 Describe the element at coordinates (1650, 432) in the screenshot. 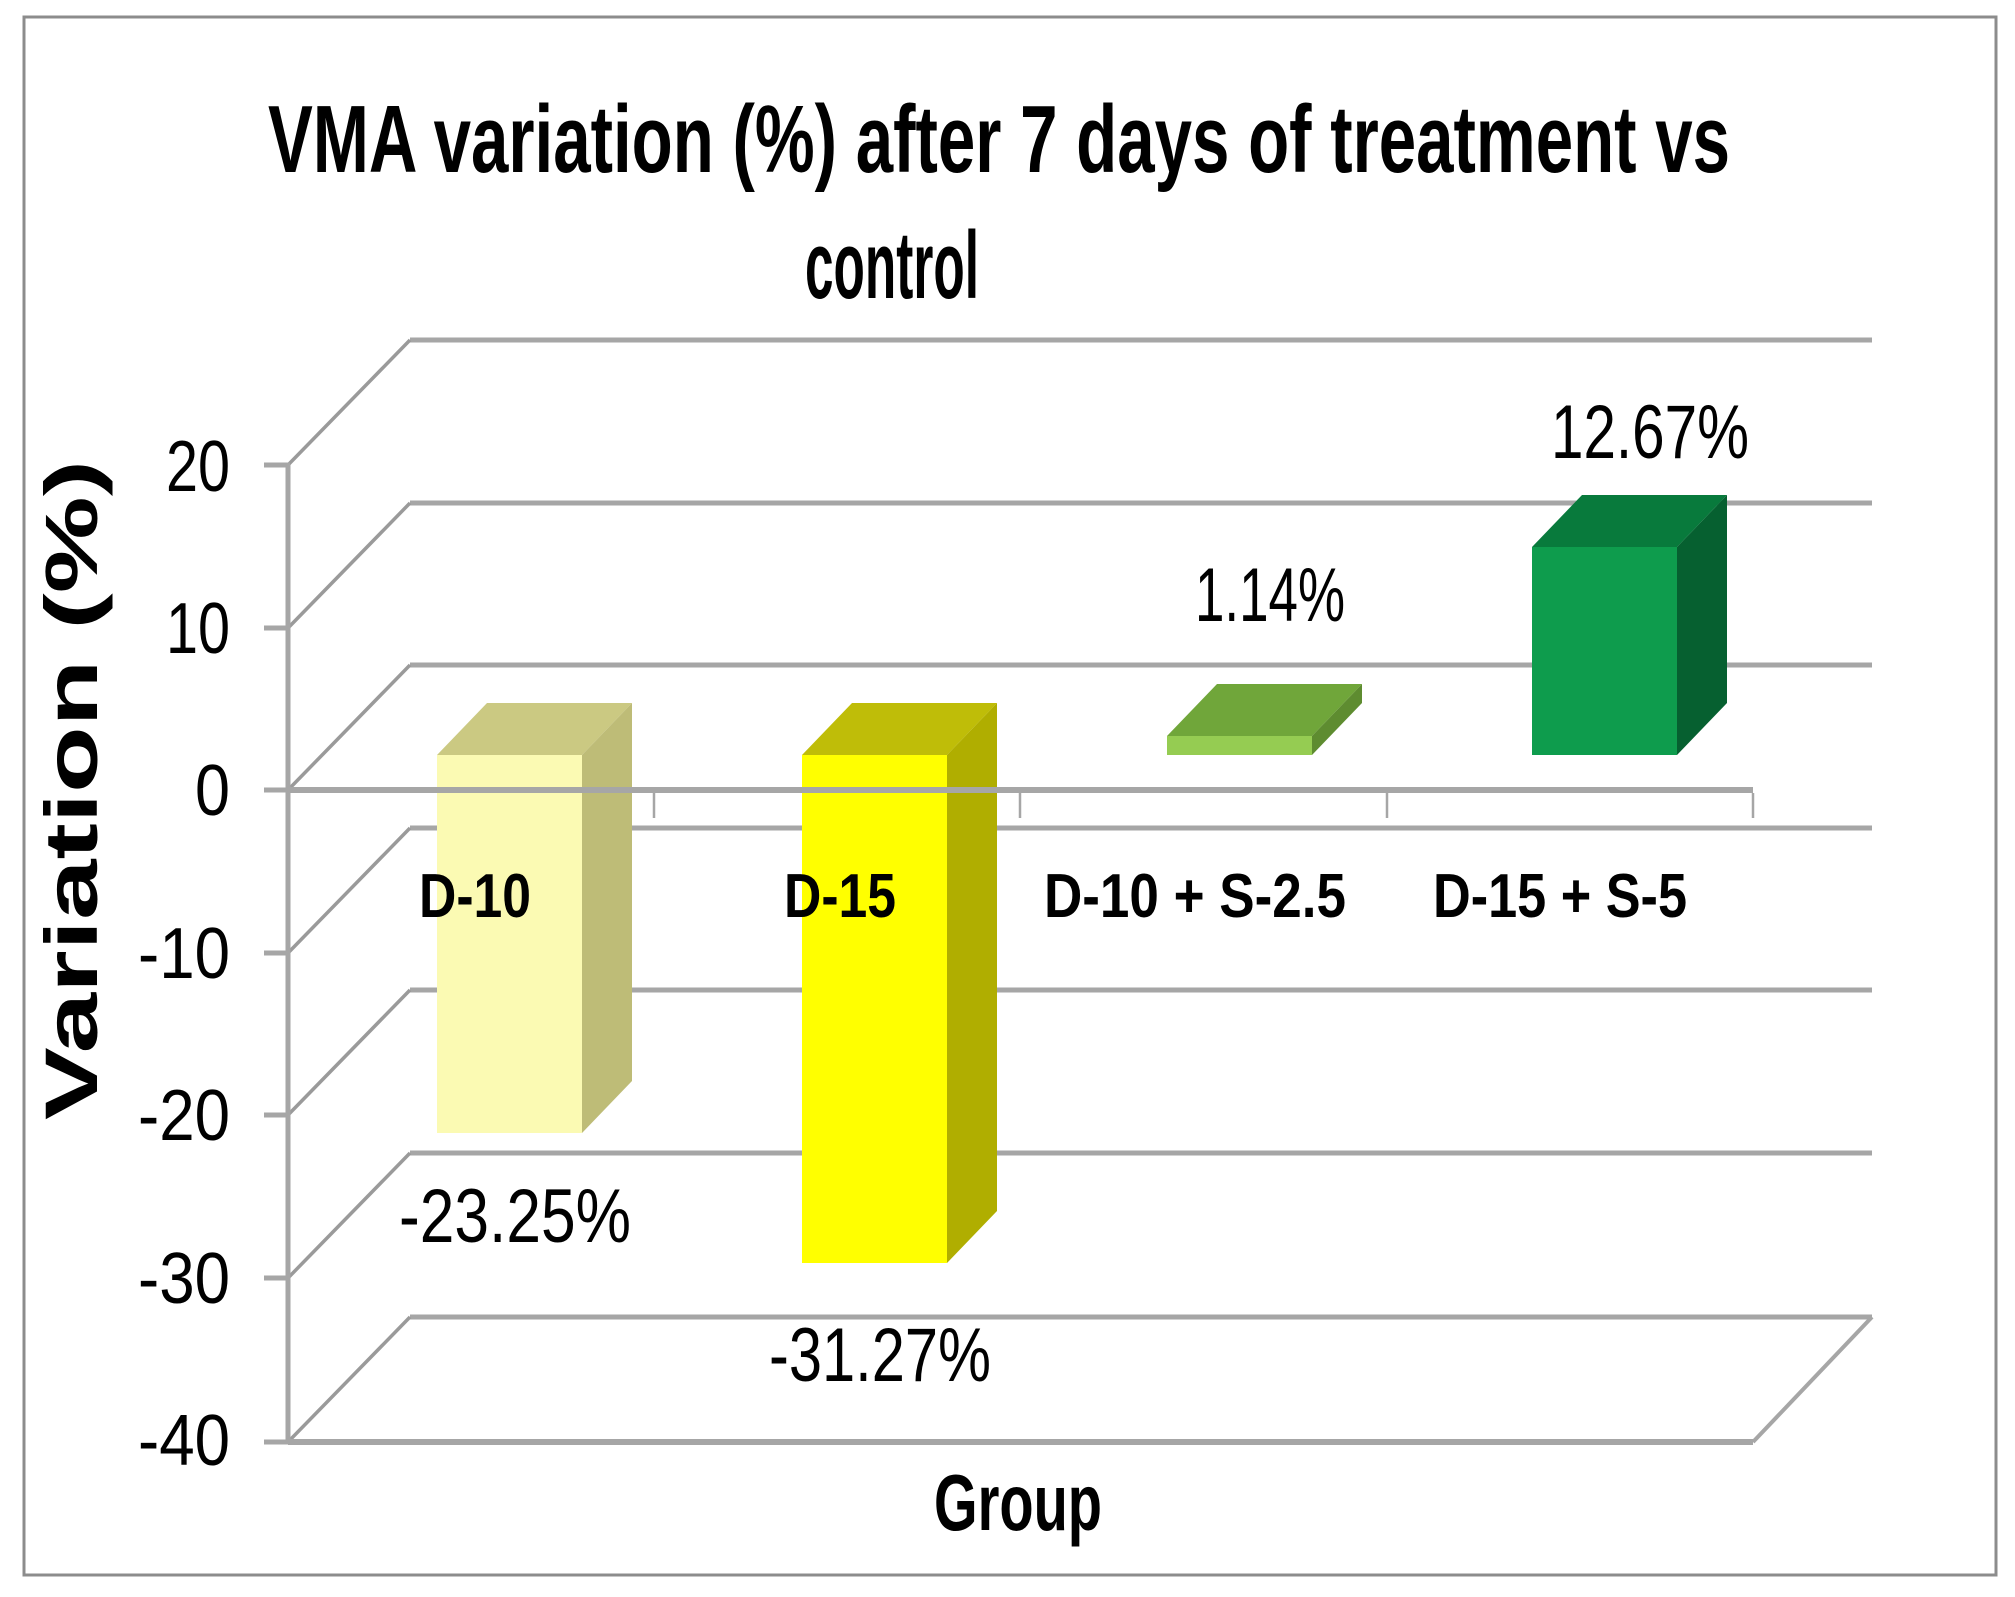

I see `data-label-d-15-s-5: 12.67%` at that location.